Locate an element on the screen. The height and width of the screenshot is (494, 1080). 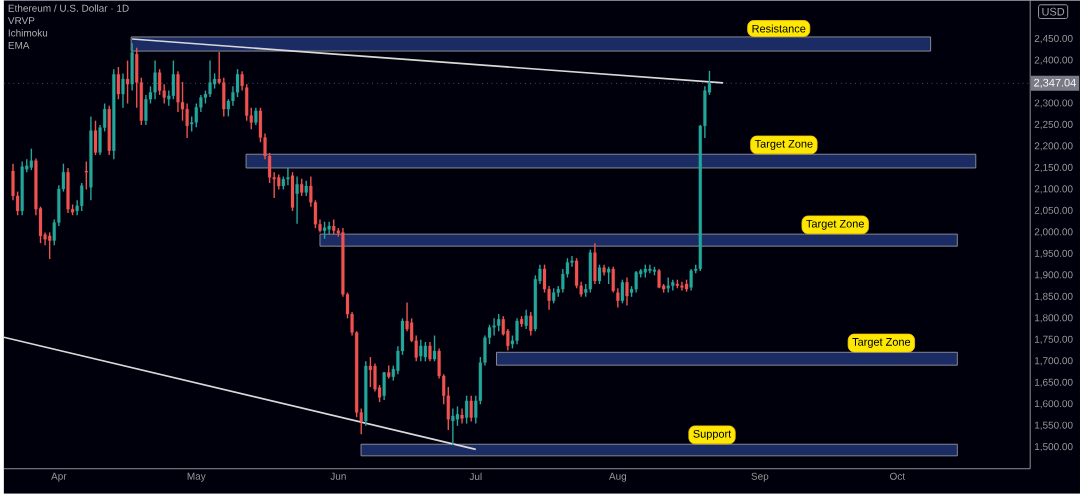
ref-line-label: 2,347.04 is located at coordinates (1055, 83).